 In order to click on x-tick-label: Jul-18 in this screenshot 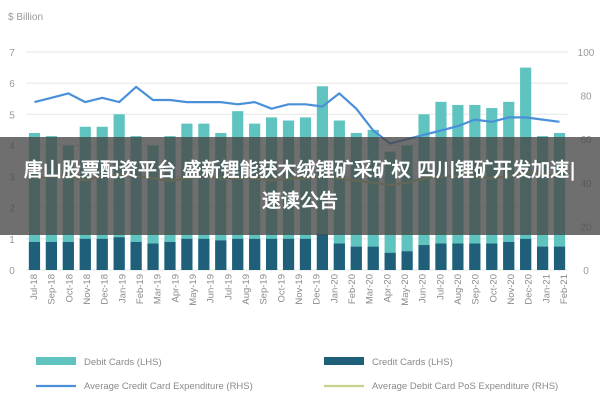, I will do `click(34, 287)`.